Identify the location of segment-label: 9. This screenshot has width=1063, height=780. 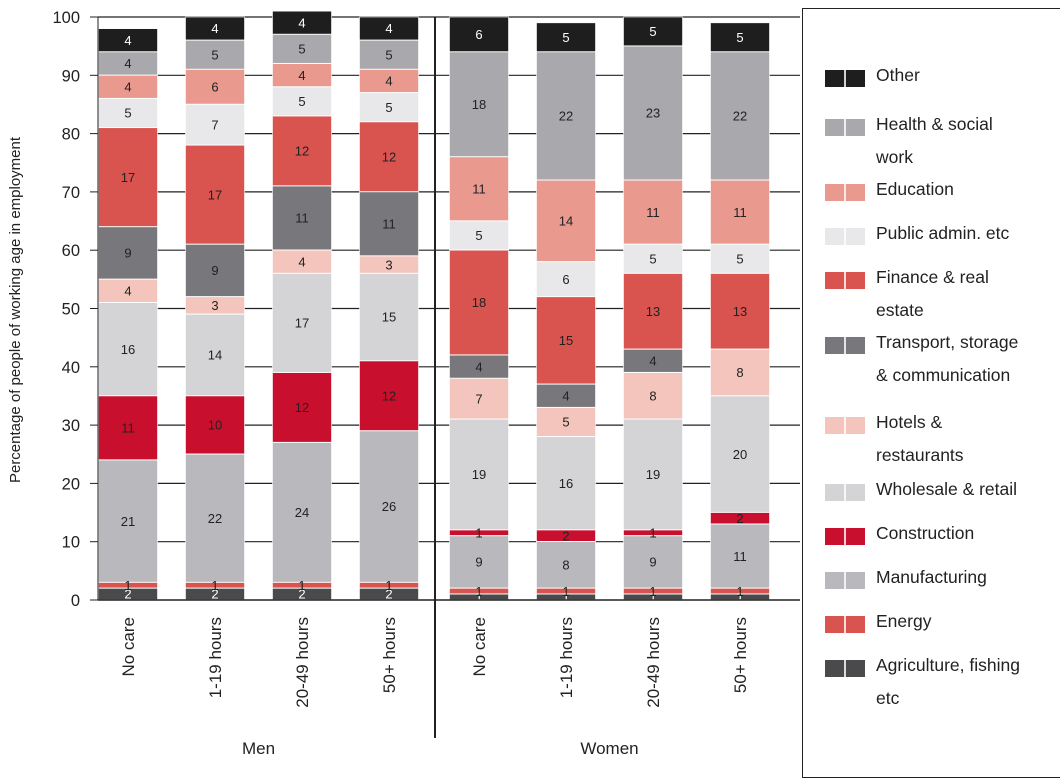
(652, 562).